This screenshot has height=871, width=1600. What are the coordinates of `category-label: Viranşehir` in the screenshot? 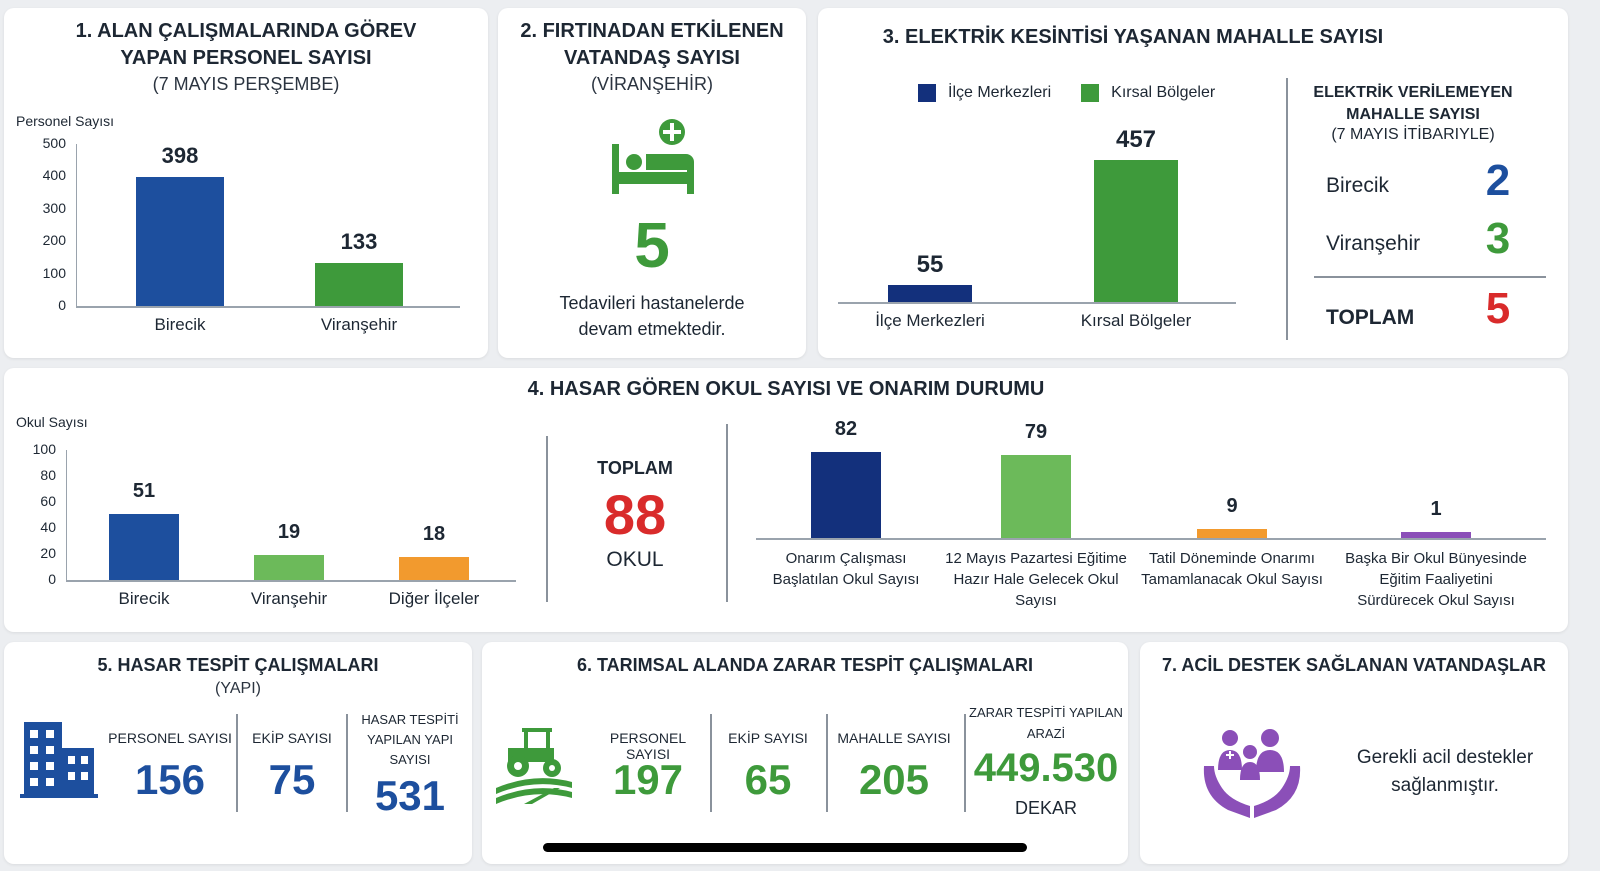 It's located at (359, 324).